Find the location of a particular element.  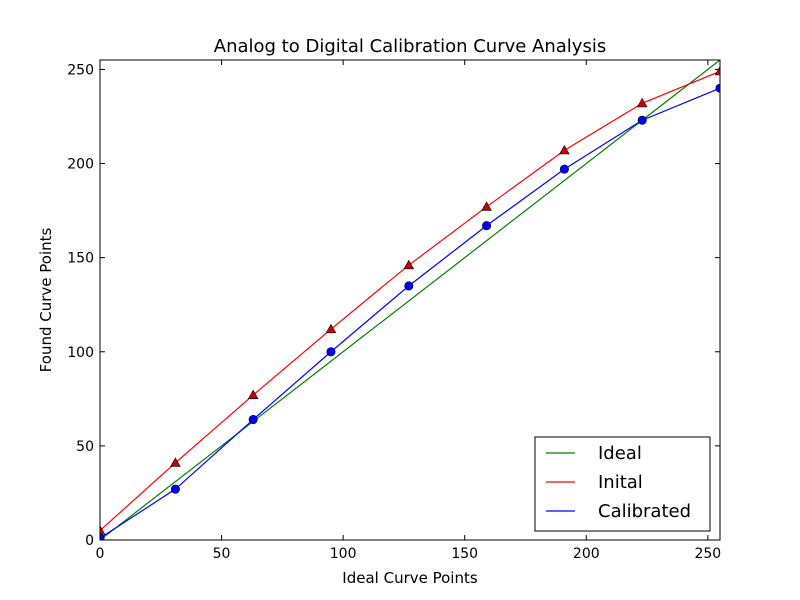

x-tick-label-200: 200 is located at coordinates (586, 554).